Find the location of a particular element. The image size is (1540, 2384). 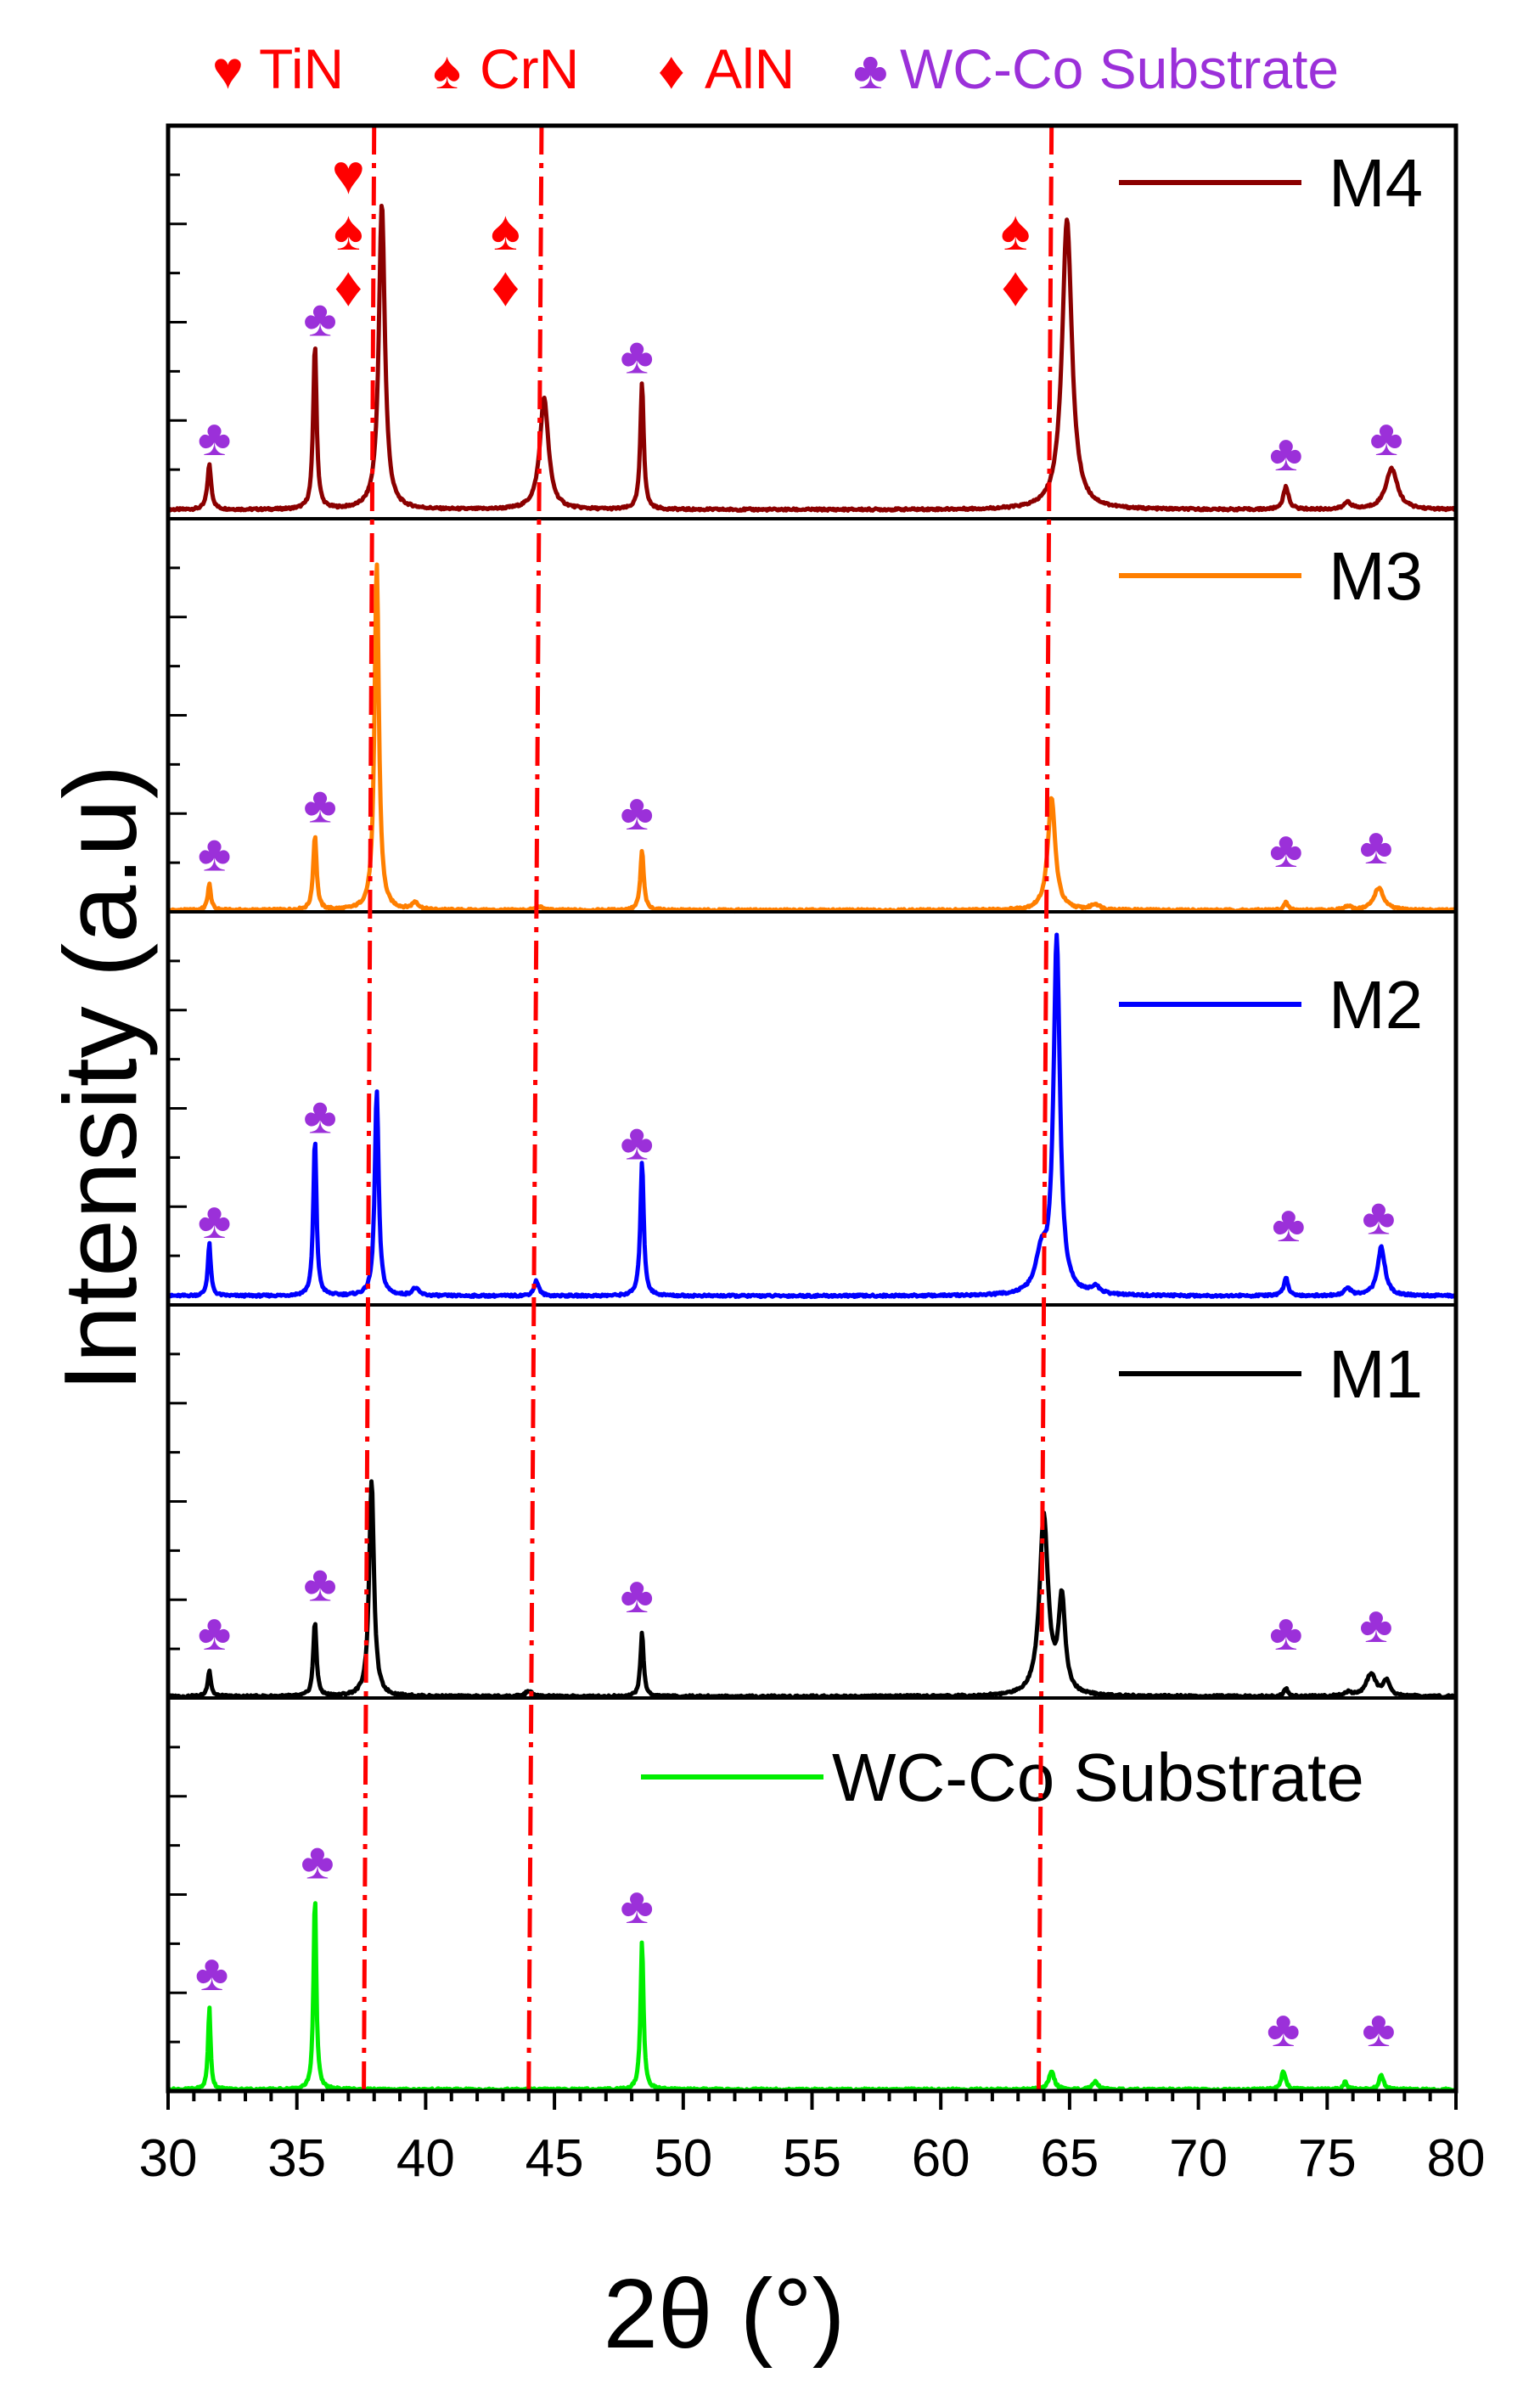

phase-legend-symbol: ♦ is located at coordinates (671, 71).